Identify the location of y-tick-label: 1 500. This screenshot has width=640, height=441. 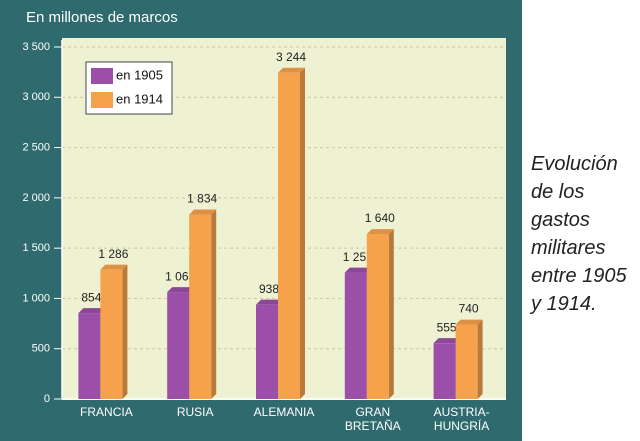
(36, 248).